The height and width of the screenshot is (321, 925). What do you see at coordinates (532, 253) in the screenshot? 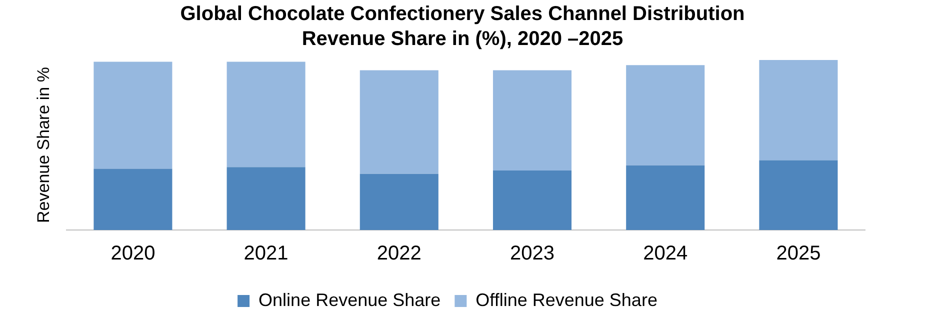
I see `x-tick-label: 2023` at bounding box center [532, 253].